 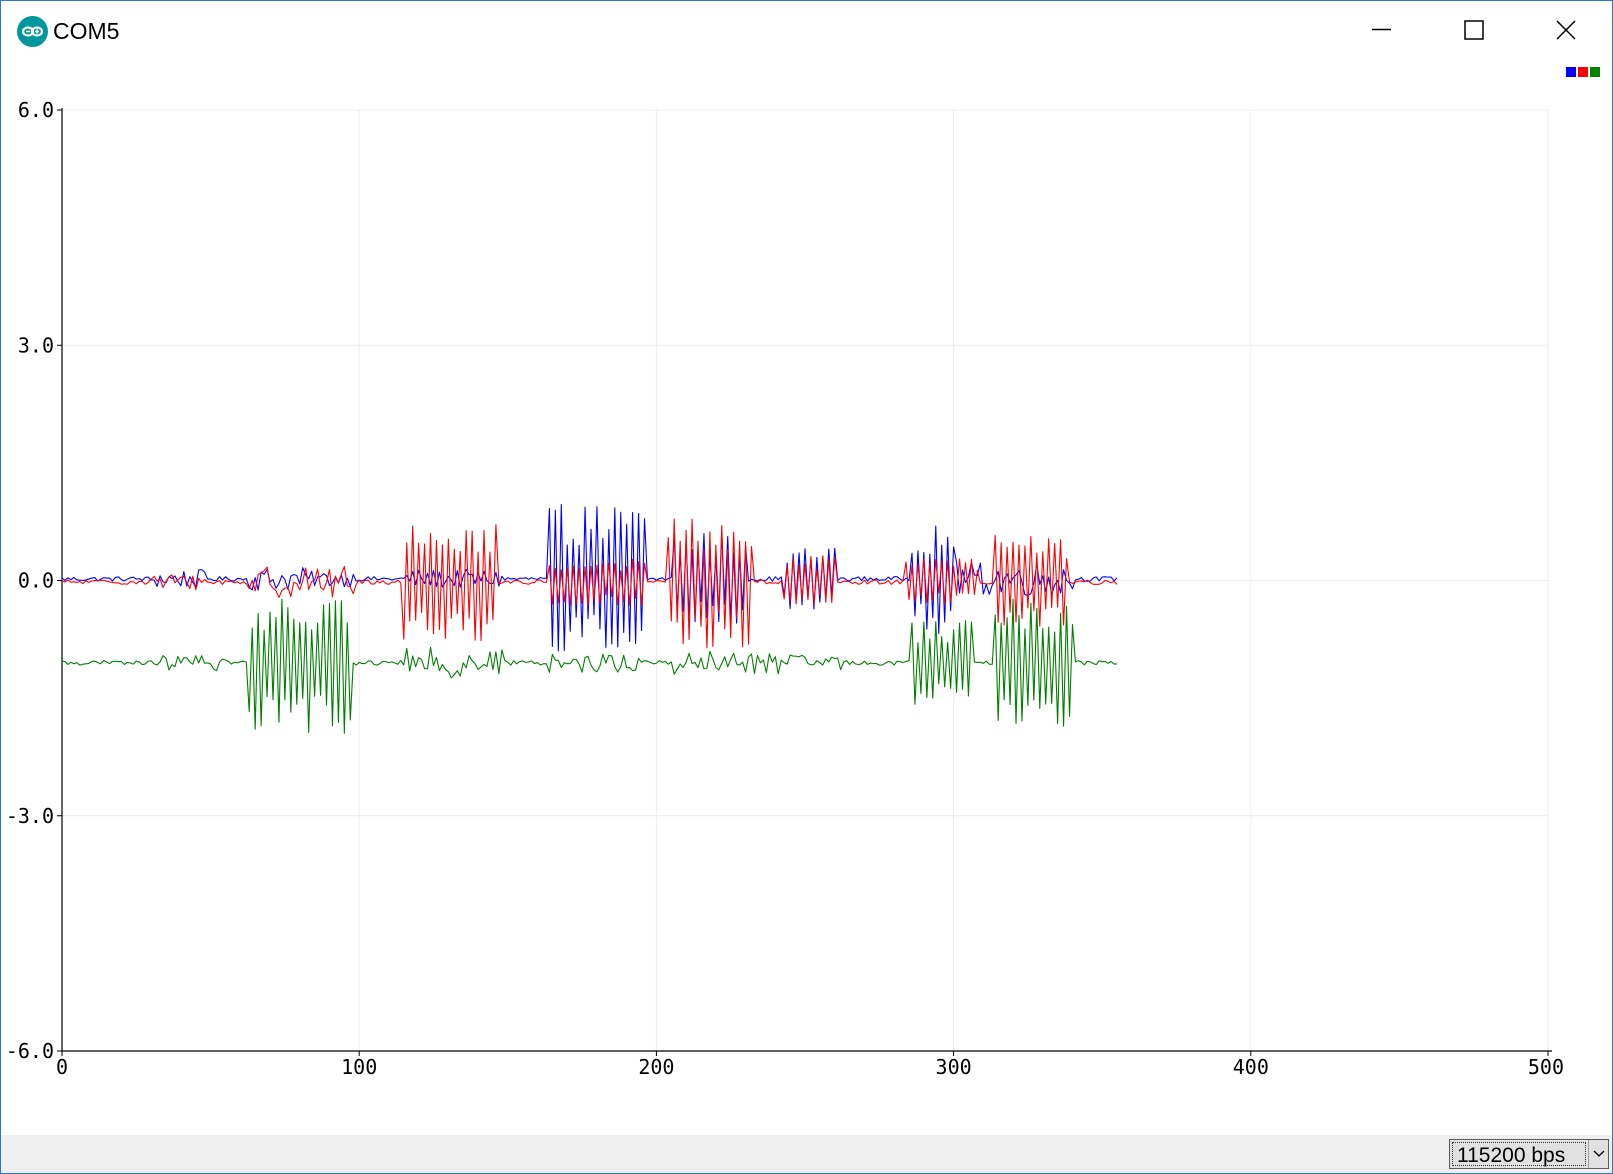 I want to click on y-axis-ticks: 6.0 3.0 0.0 -3.0 -6.0, so click(x=34, y=580).